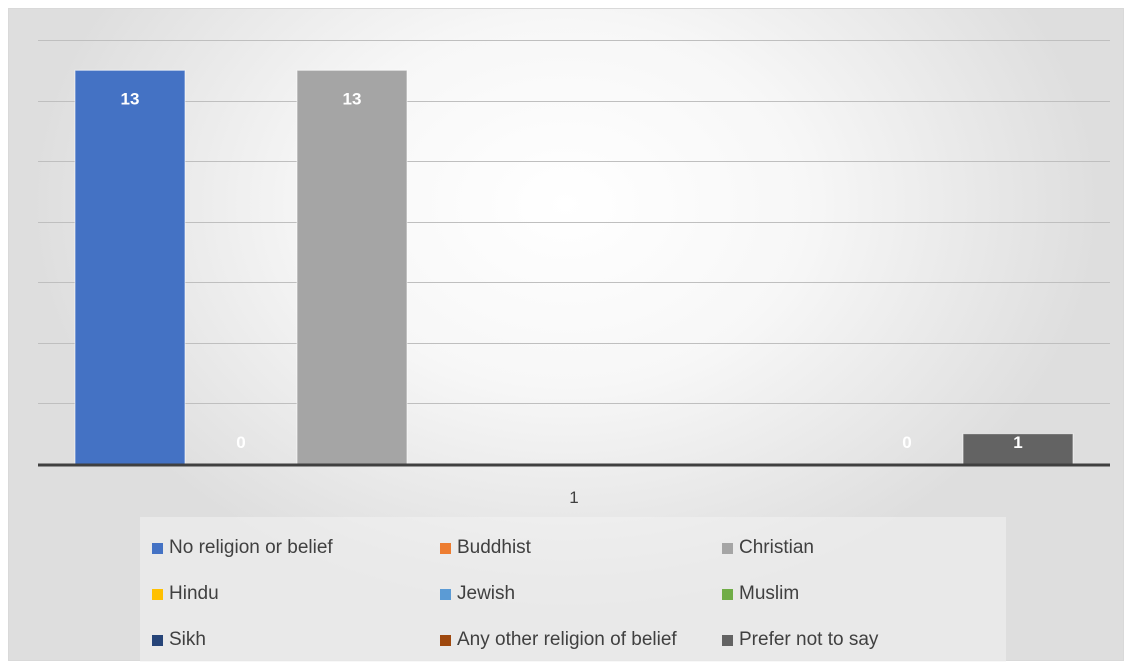  I want to click on legend-label: No religion or belief, so click(251, 547).